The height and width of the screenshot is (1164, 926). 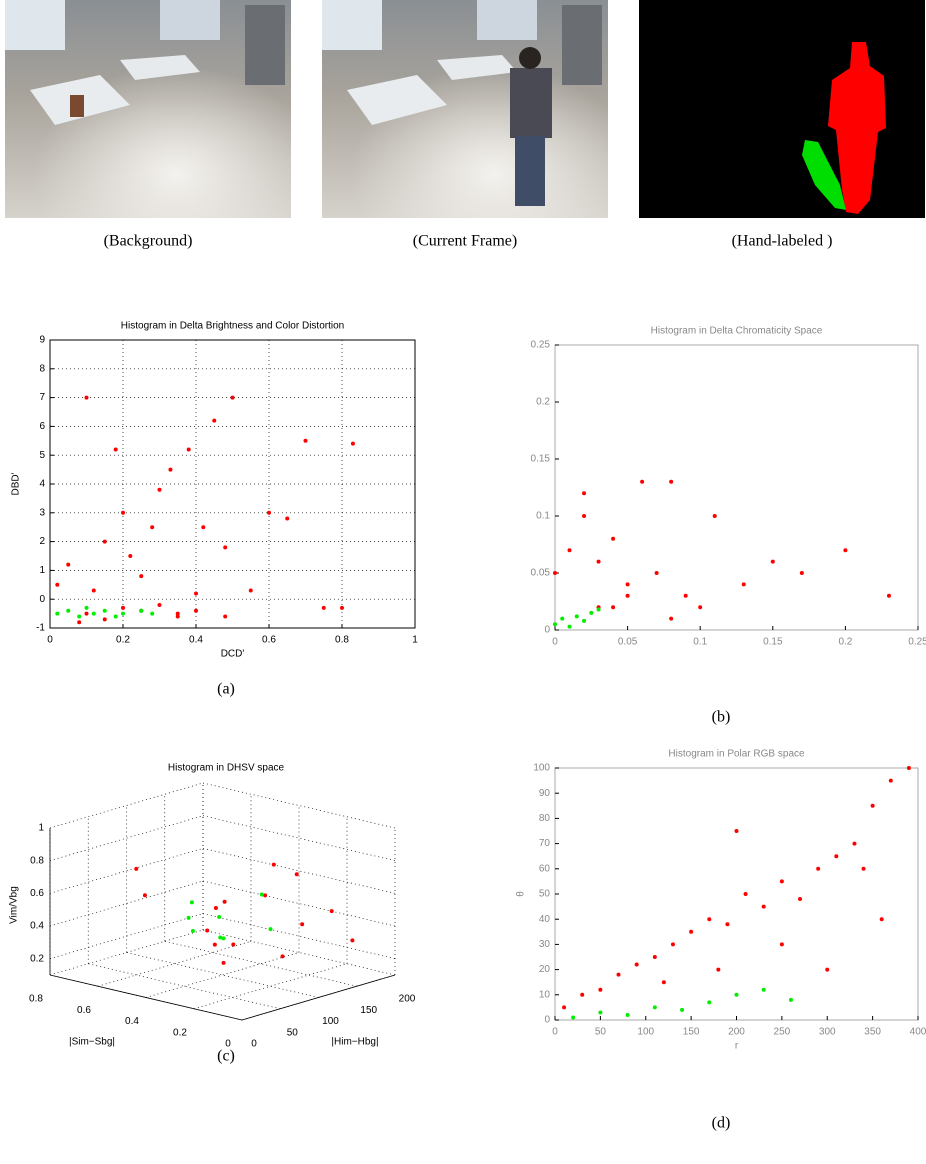 I want to click on y-tick-label: 0, so click(x=228, y=1044).